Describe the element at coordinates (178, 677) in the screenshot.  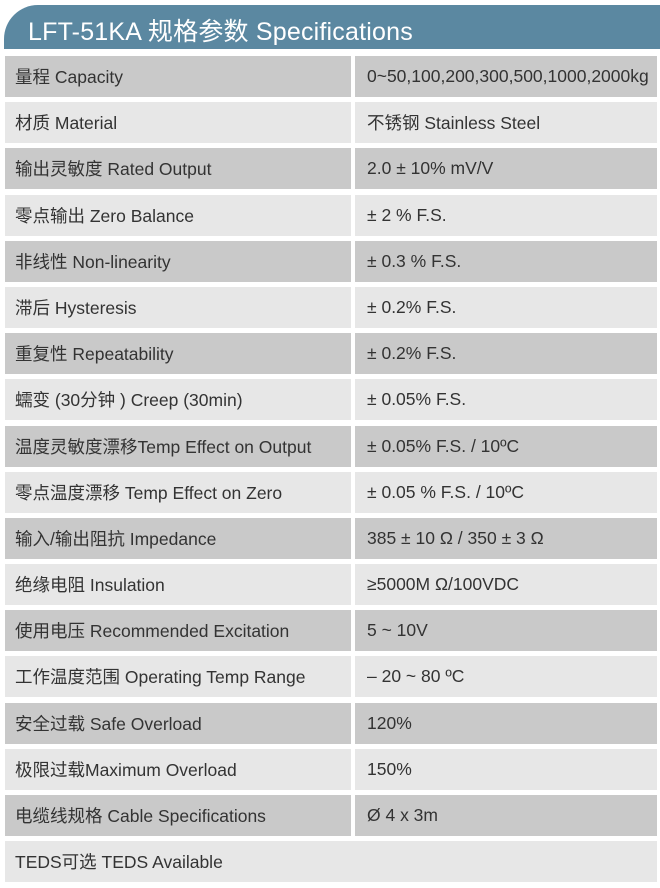
I see `spec-label: 工作温度范围 Operating Temp Range` at that location.